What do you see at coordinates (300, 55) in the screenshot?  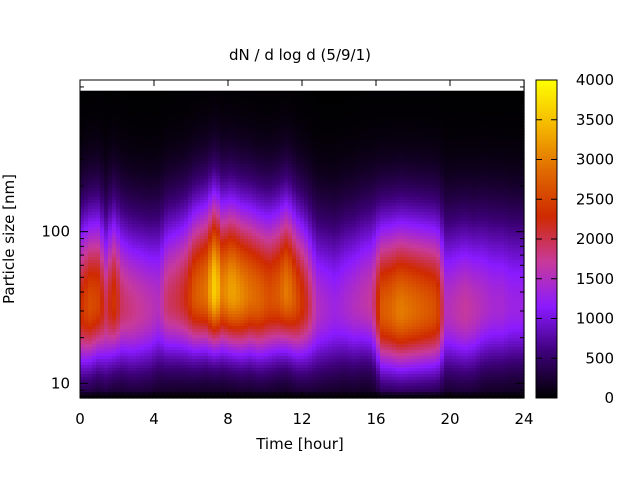 I see `chart-title: dN / d log d (5/9/1)` at bounding box center [300, 55].